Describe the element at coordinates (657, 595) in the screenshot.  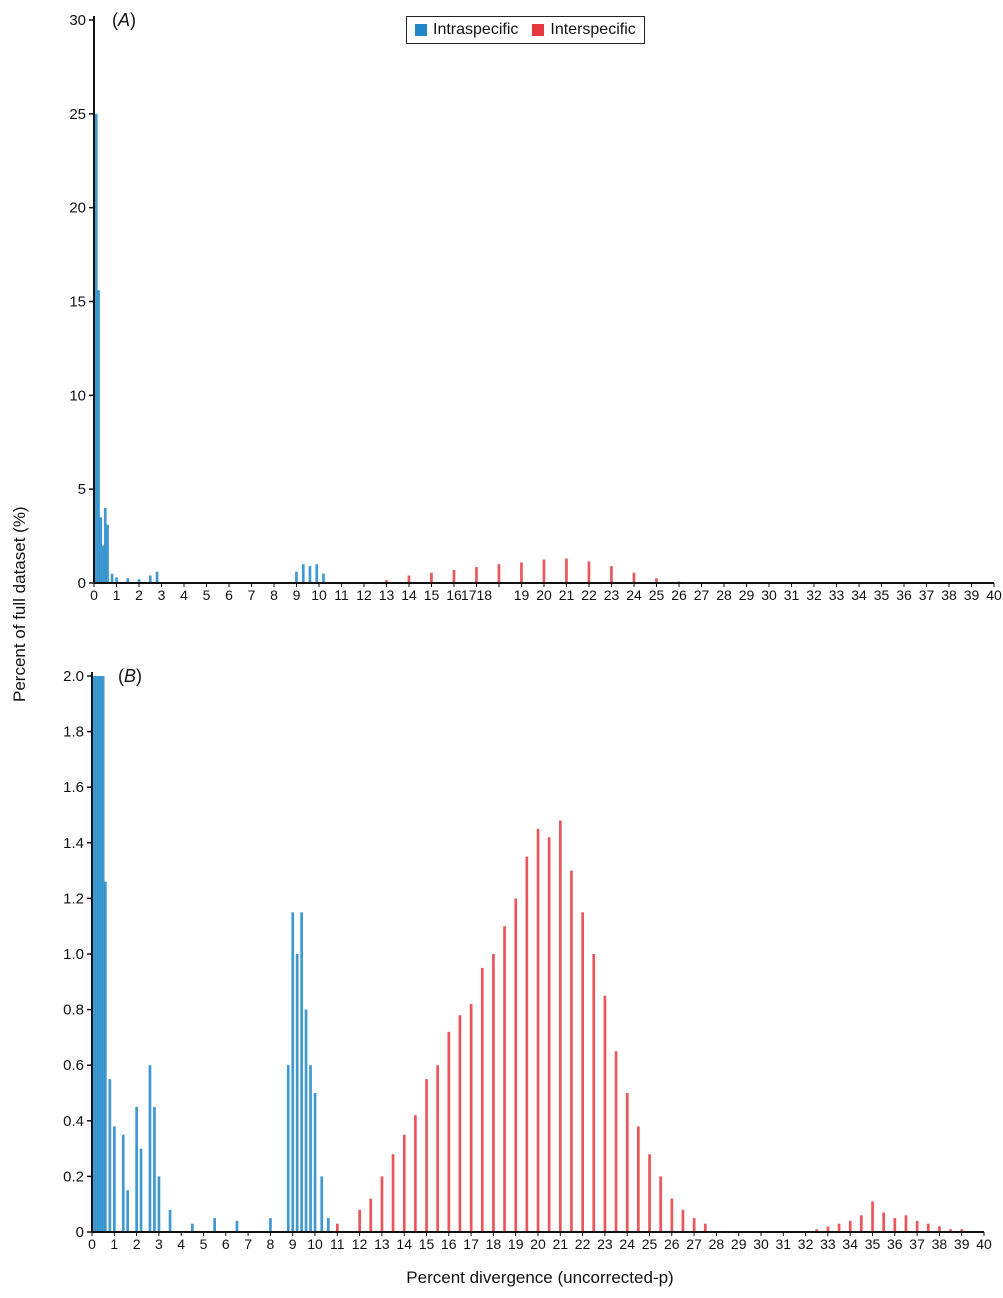
I see `x-tick-label-a-25: 25` at that location.